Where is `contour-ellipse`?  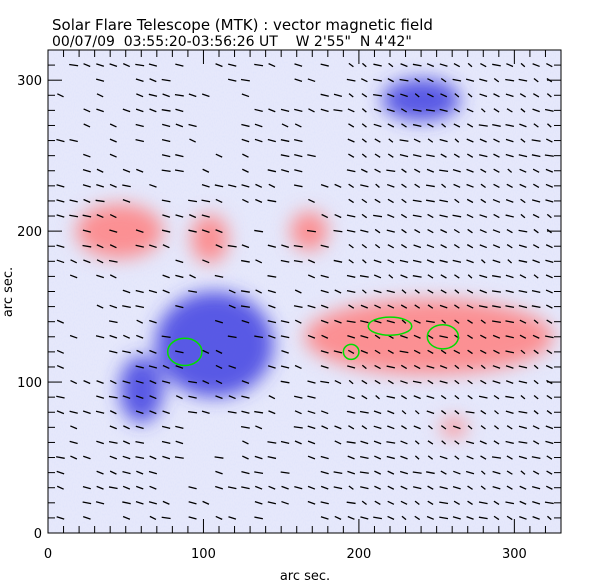 contour-ellipse is located at coordinates (184, 352).